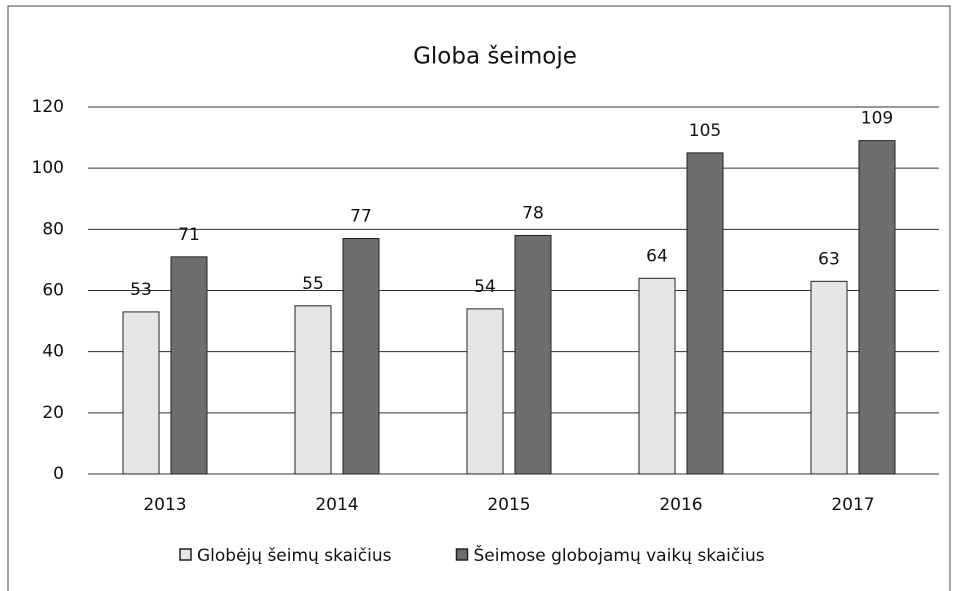 This screenshot has width=959, height=591. Describe the element at coordinates (53, 229) in the screenshot. I see `y-tick-label: 80` at that location.